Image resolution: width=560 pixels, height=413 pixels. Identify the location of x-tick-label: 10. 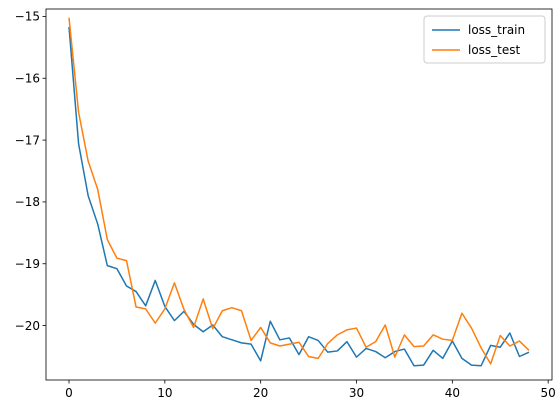
(164, 393).